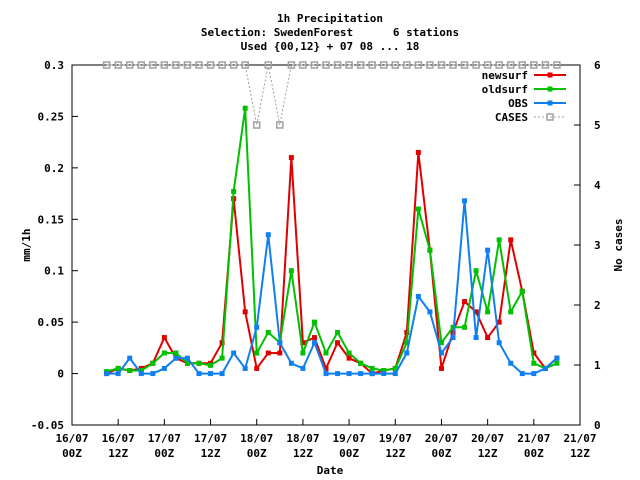  Describe the element at coordinates (26, 244) in the screenshot. I see `y-axis-label: mm/1h` at that location.